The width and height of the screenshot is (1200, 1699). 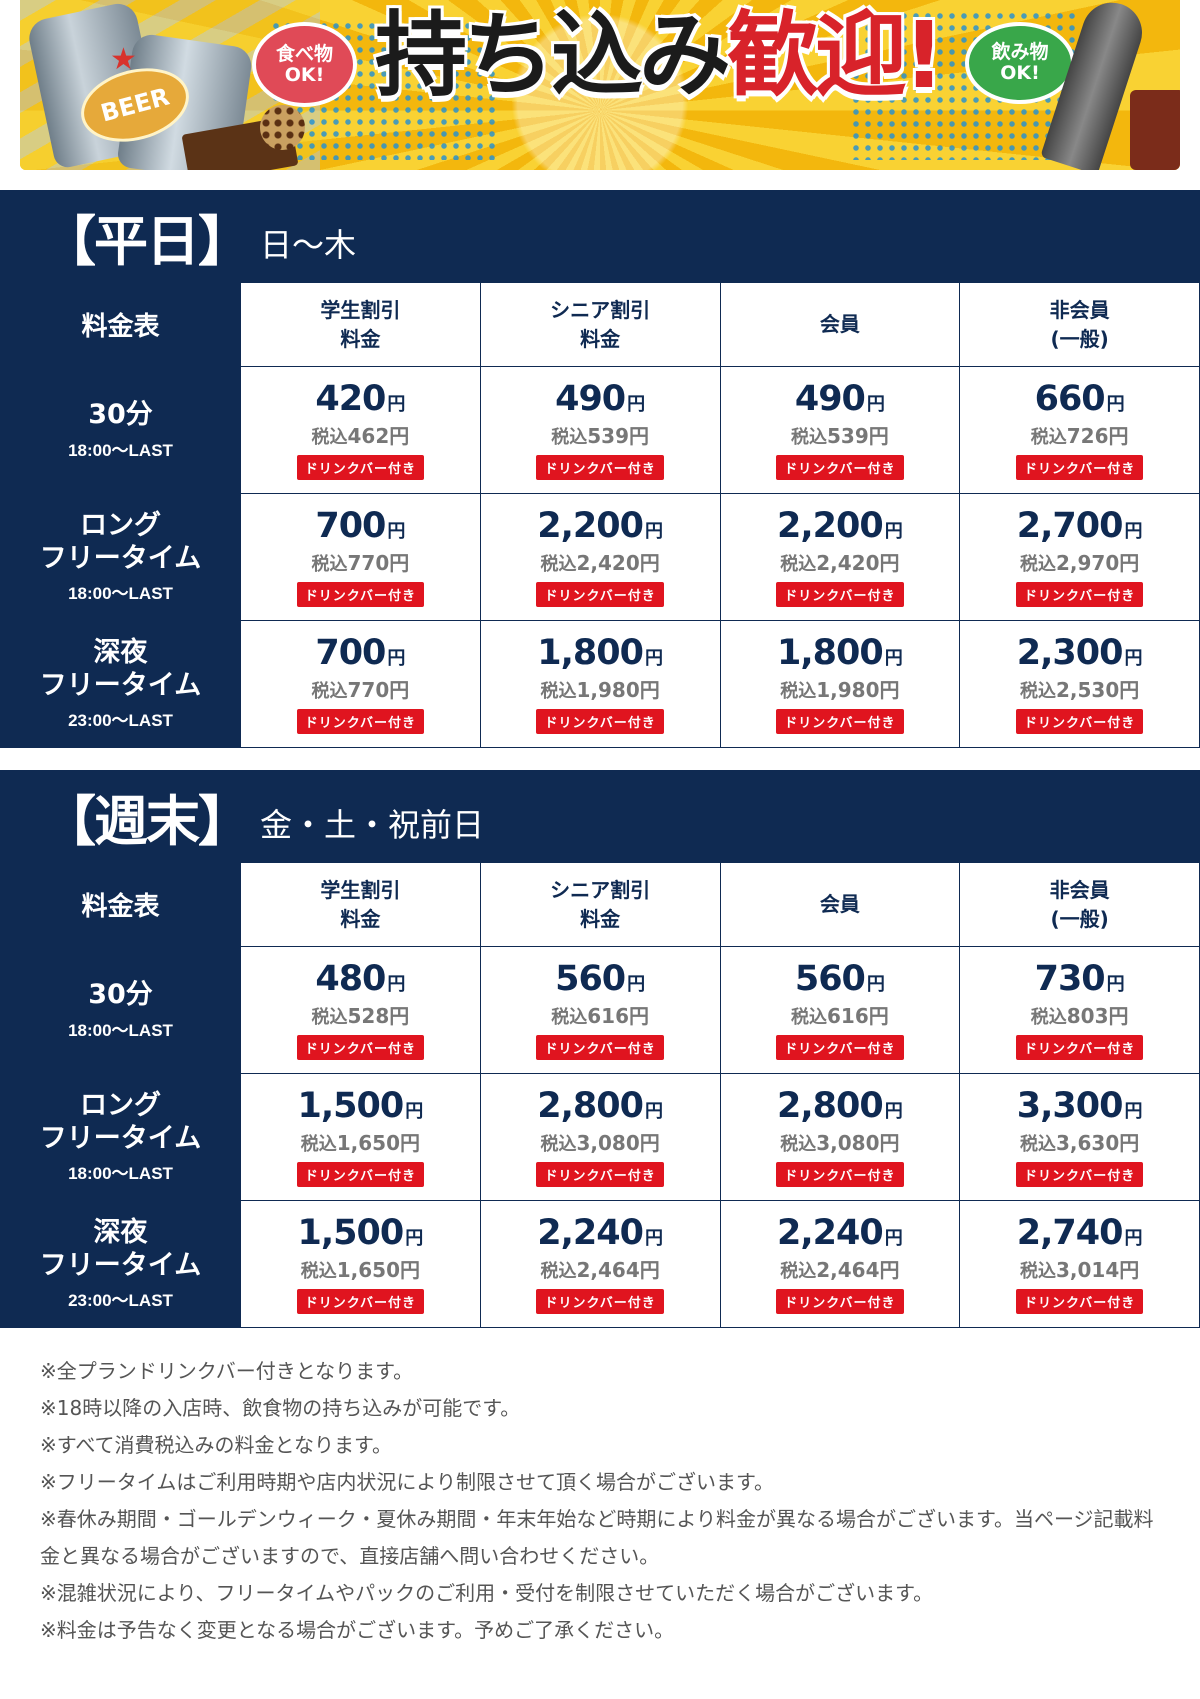 I want to click on banner-title-accent: 歓迎!, so click(x=836, y=55).